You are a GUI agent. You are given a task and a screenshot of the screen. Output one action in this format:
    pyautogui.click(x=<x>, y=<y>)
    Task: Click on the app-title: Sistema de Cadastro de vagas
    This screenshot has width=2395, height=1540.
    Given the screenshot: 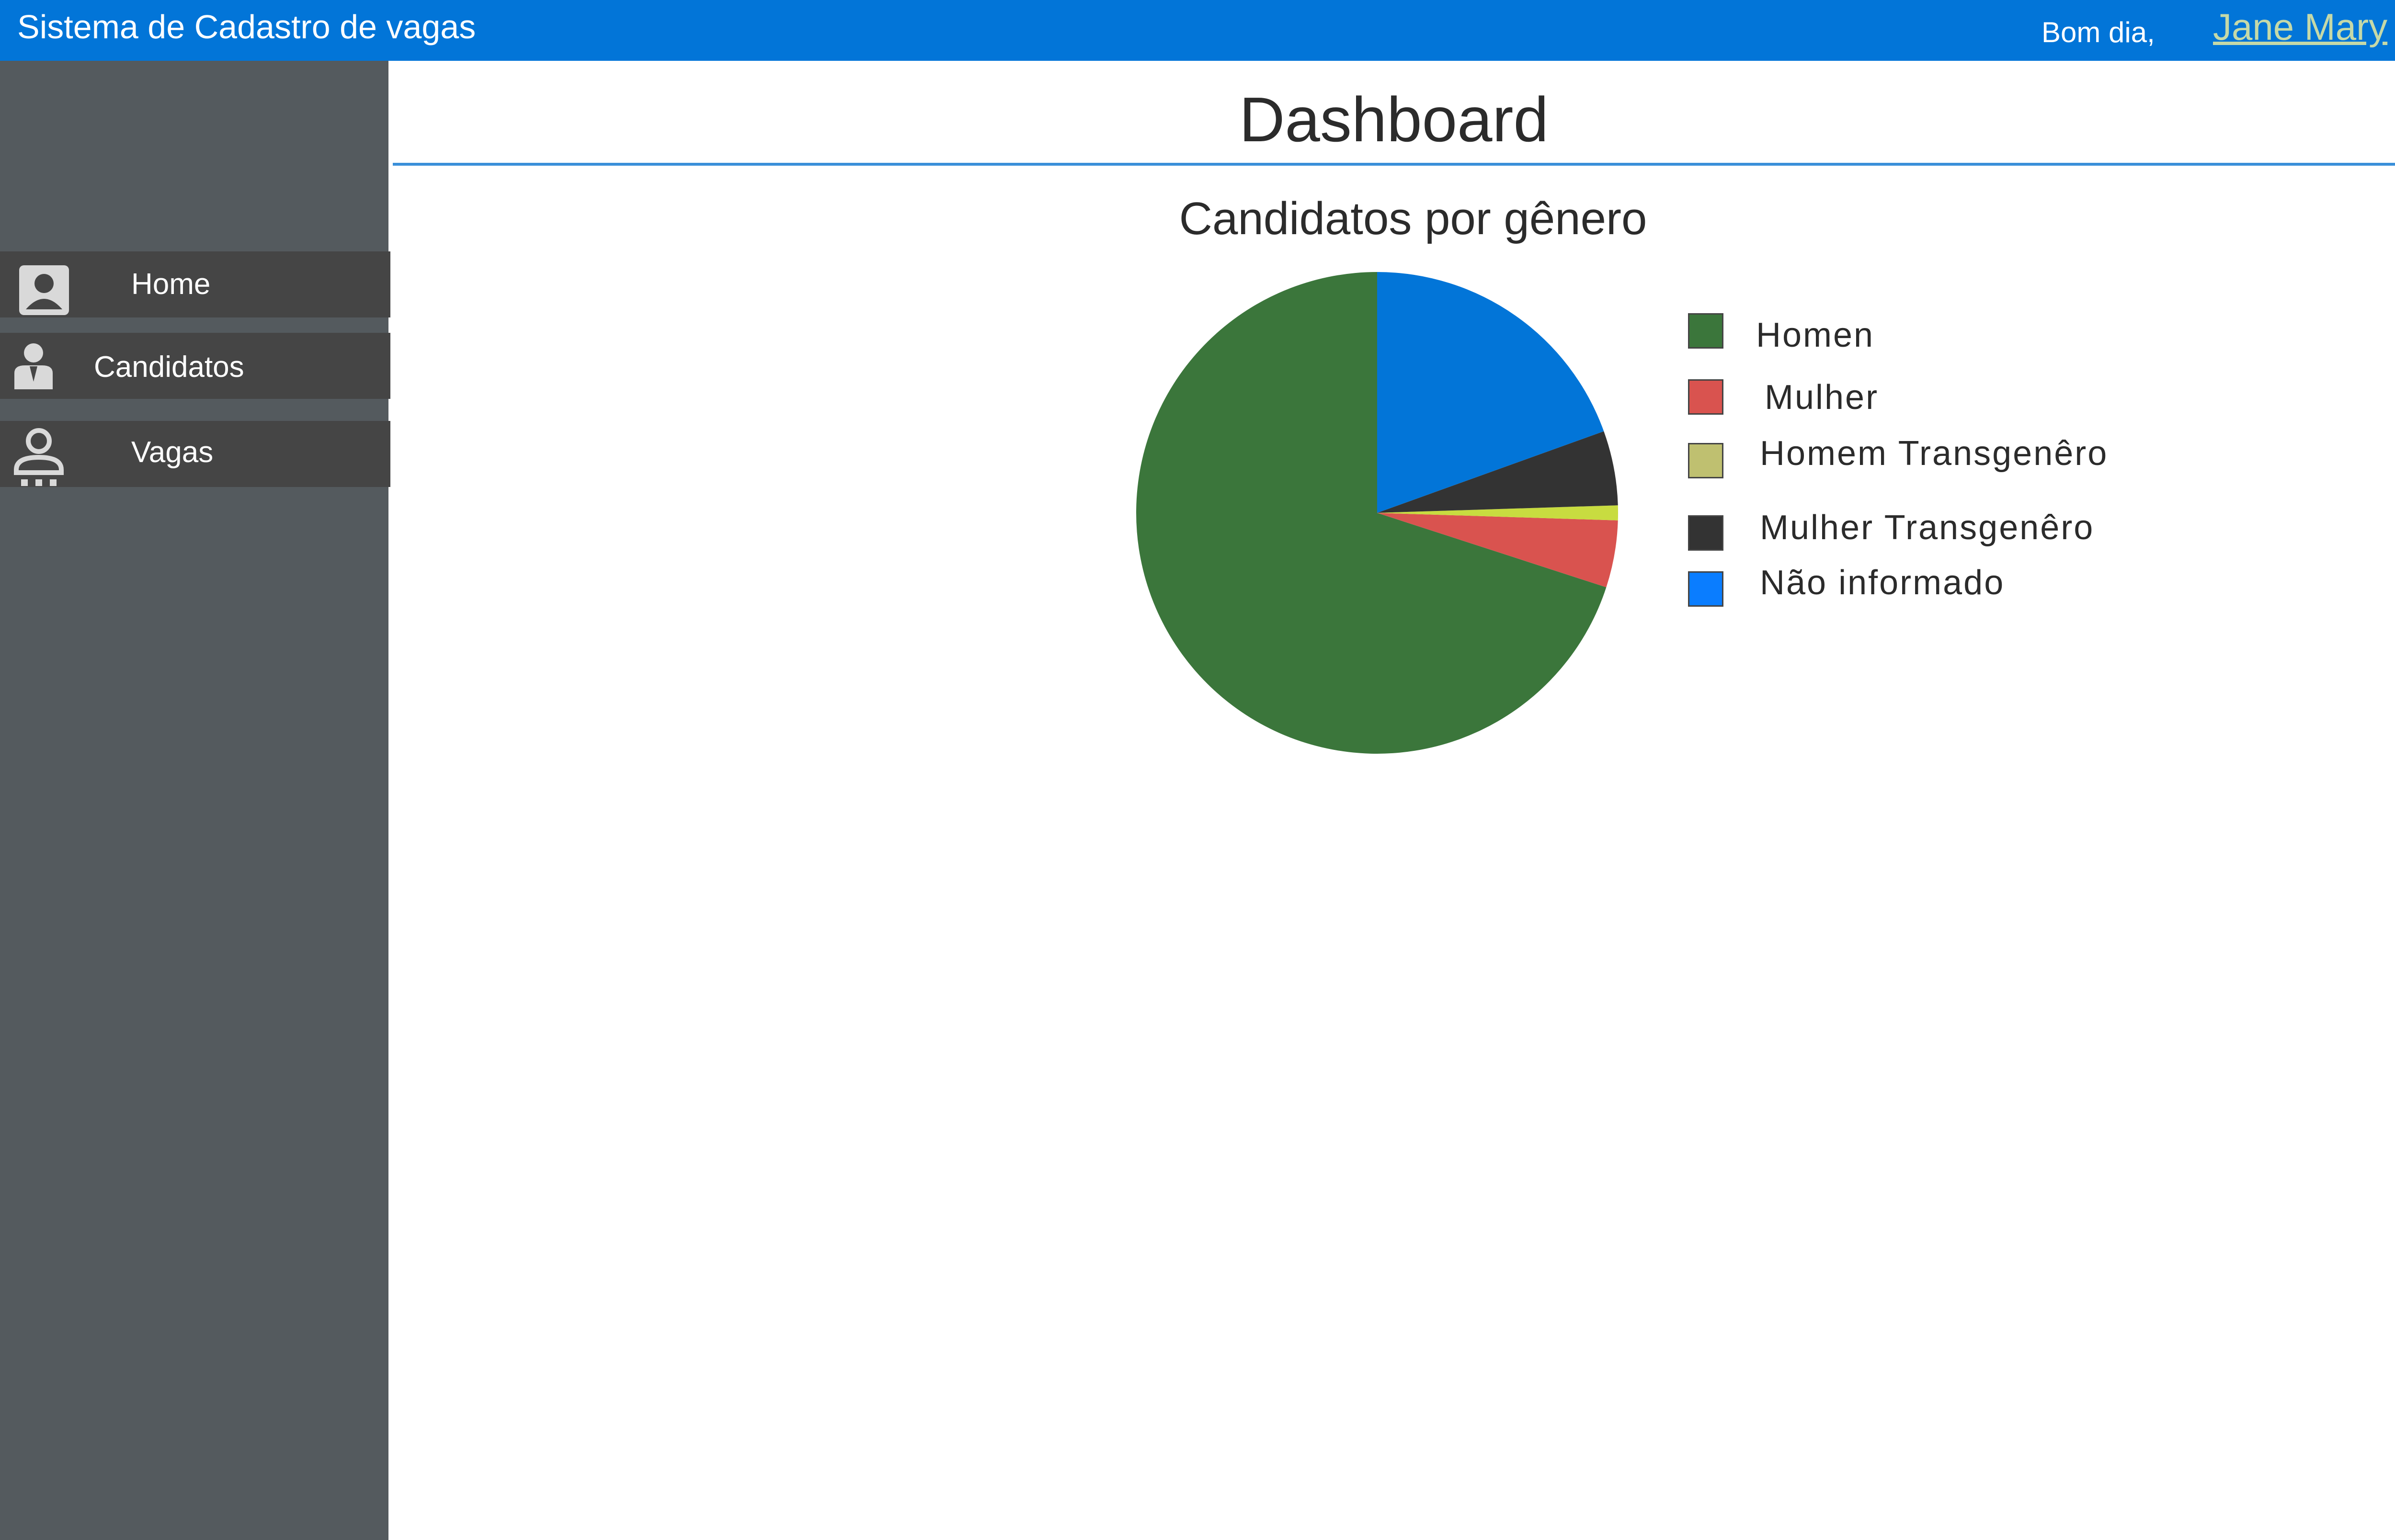 What is the action you would take?
    pyautogui.click(x=247, y=26)
    